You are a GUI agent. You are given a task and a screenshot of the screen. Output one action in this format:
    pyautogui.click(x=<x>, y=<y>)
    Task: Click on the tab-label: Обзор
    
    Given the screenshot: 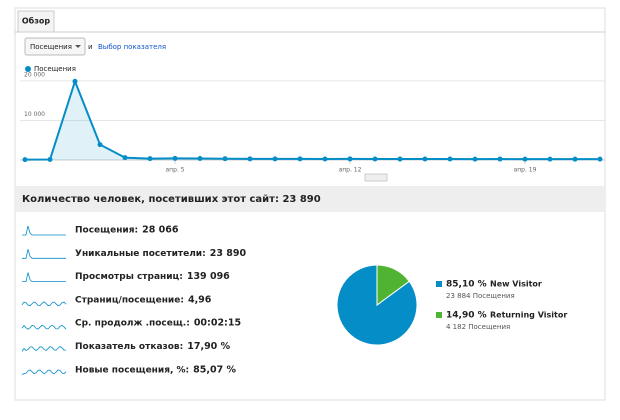 What is the action you would take?
    pyautogui.click(x=36, y=21)
    